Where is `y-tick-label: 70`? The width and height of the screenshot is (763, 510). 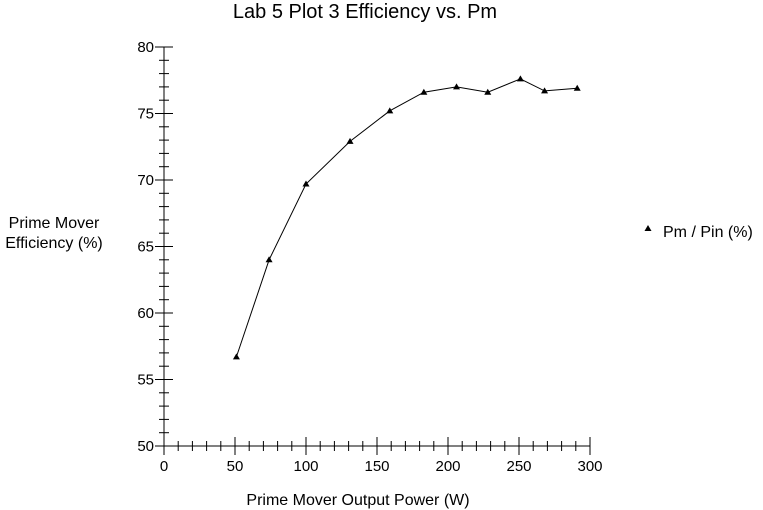
y-tick-label: 70 is located at coordinates (145, 180).